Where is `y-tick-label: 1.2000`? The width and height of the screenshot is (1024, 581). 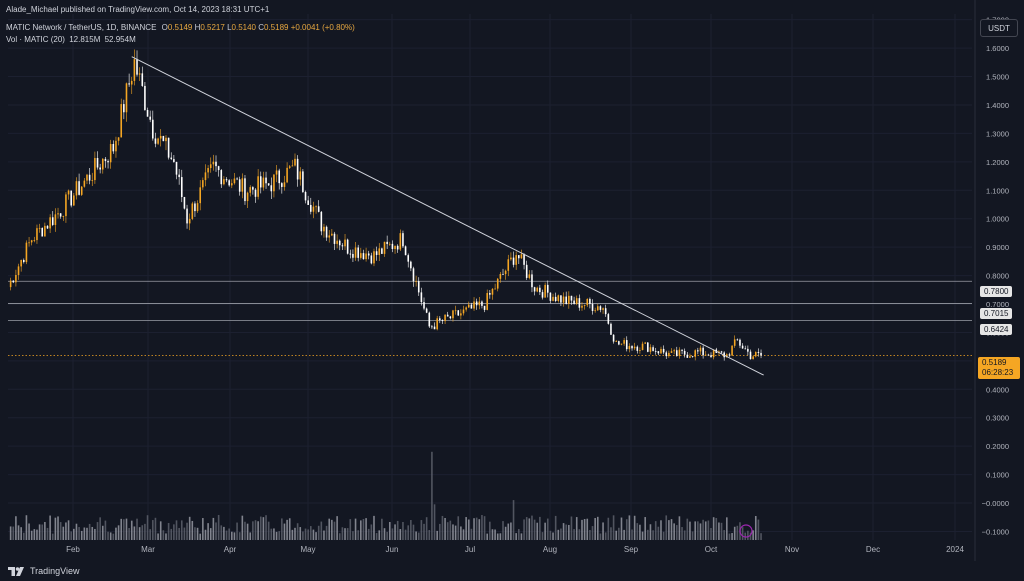 y-tick-label: 1.2000 is located at coordinates (997, 162).